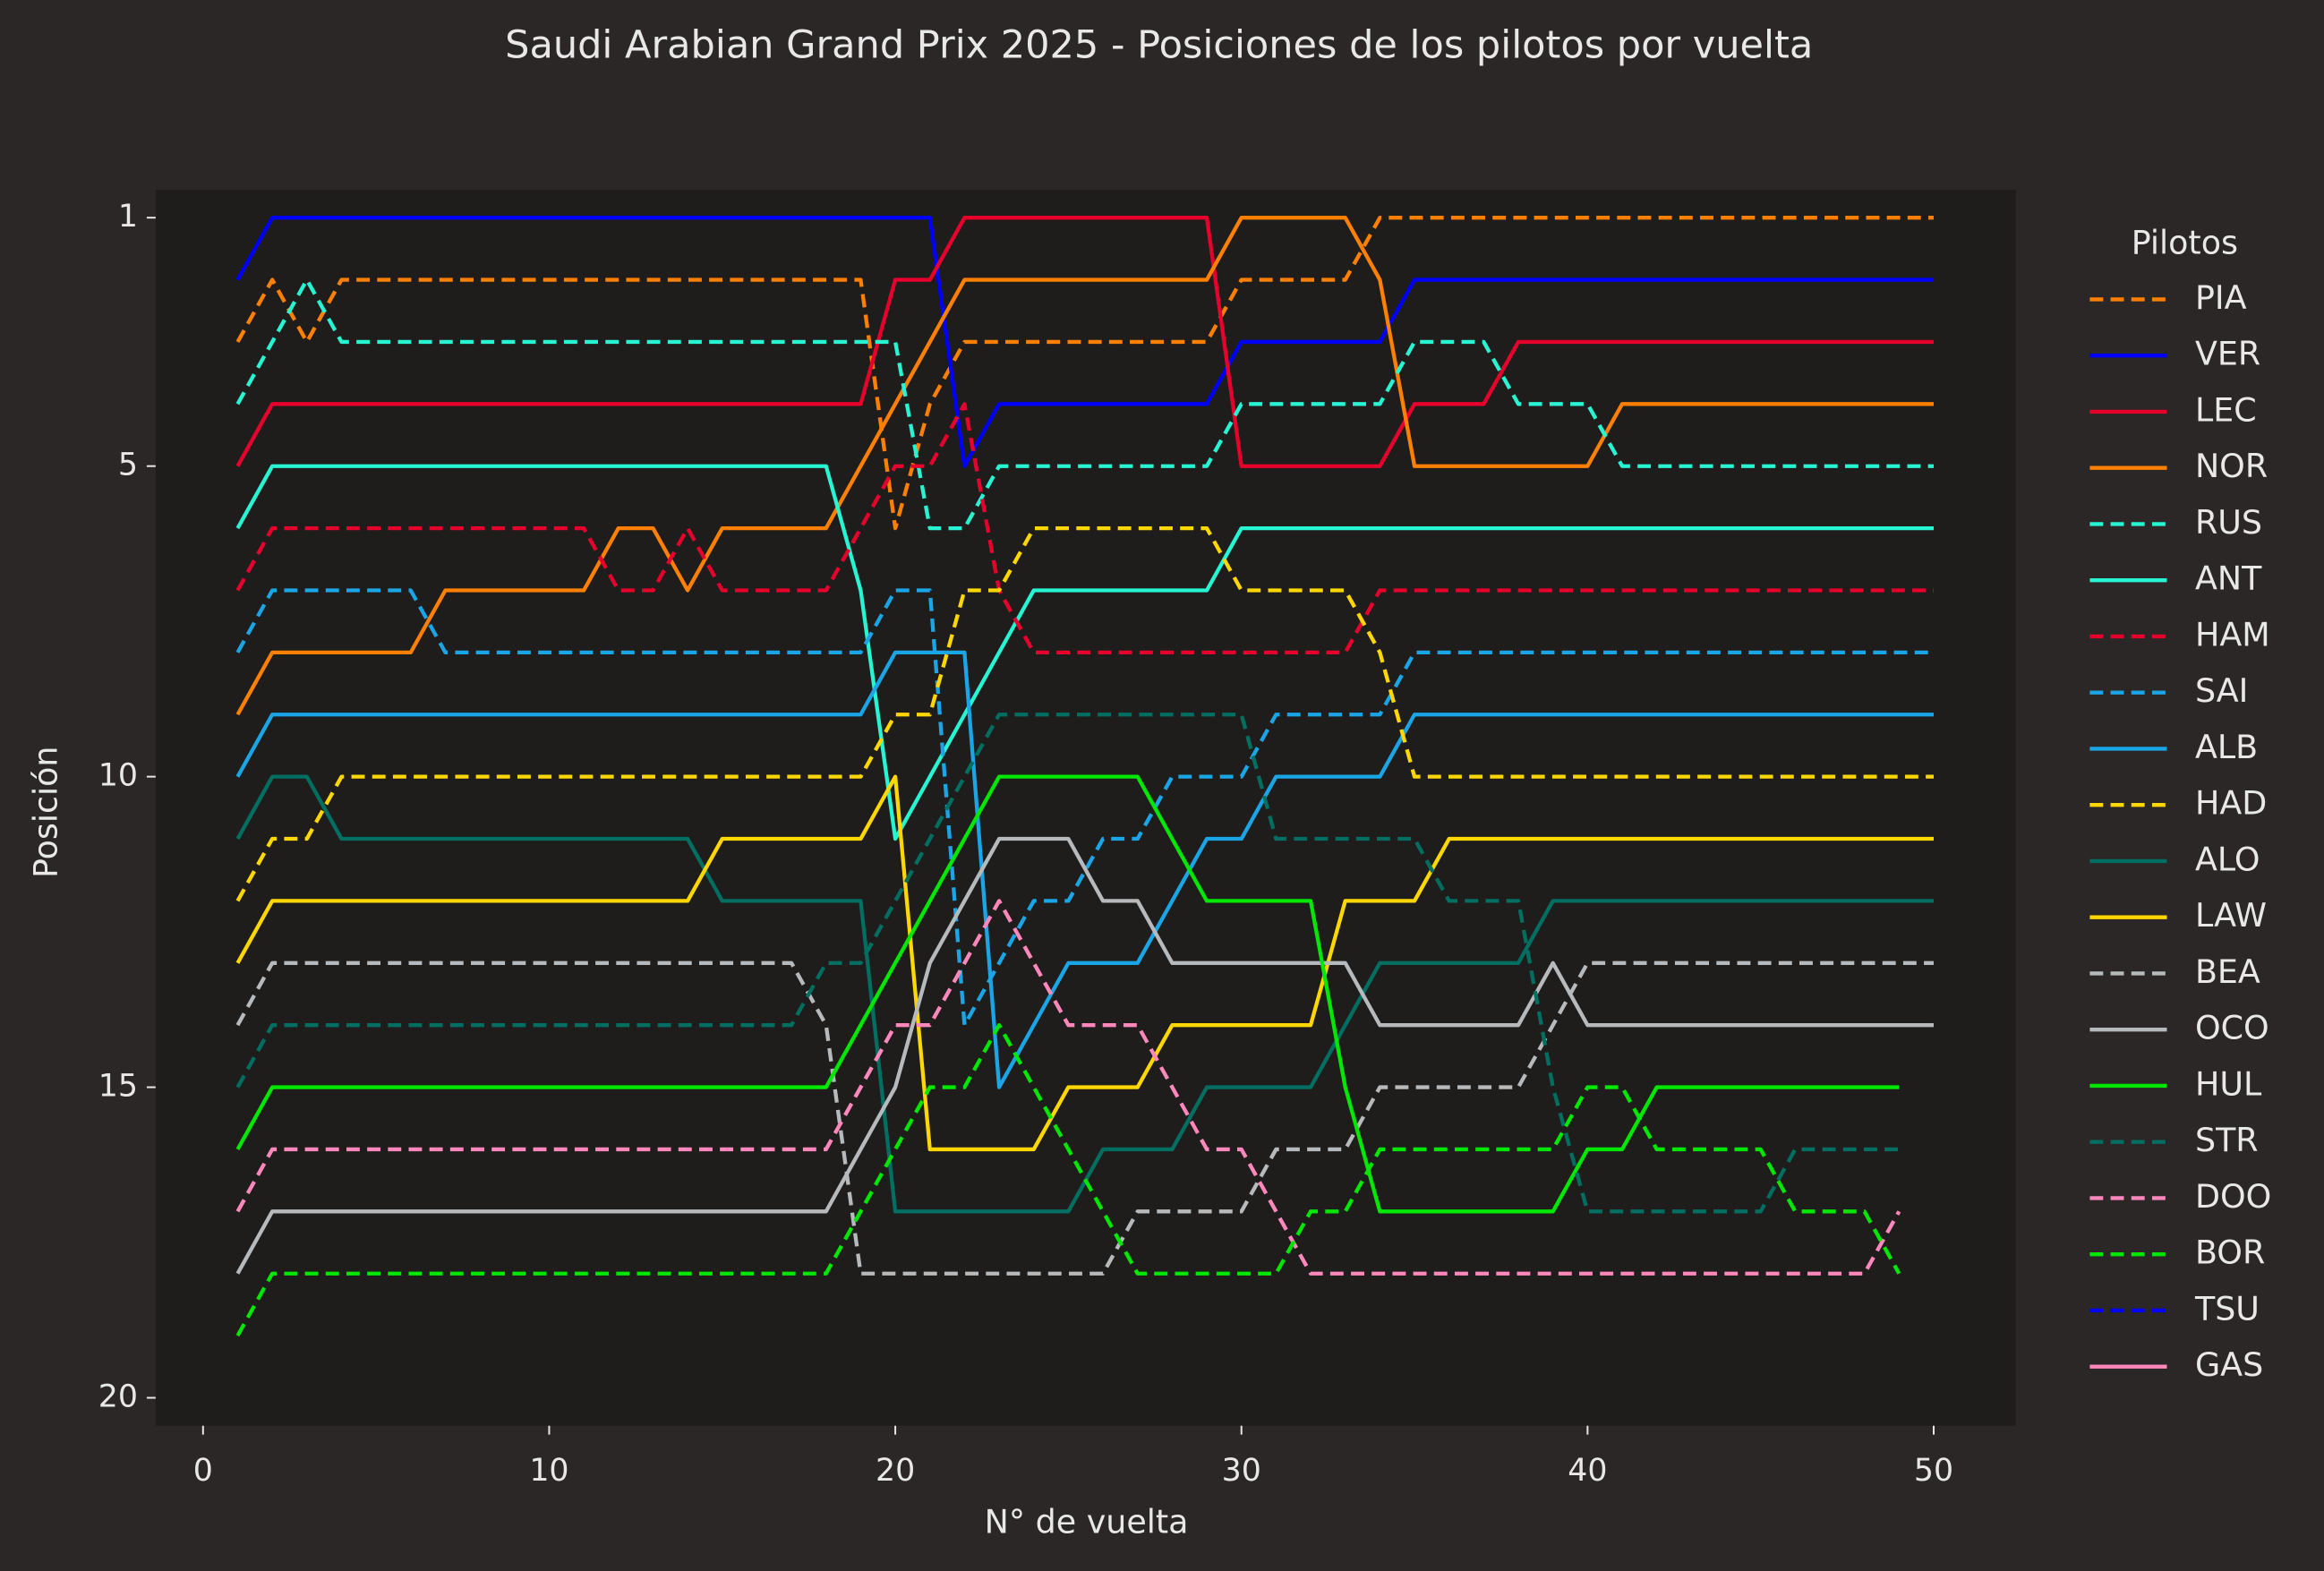  What do you see at coordinates (2227, 1308) in the screenshot?
I see `legend-label: TSU` at bounding box center [2227, 1308].